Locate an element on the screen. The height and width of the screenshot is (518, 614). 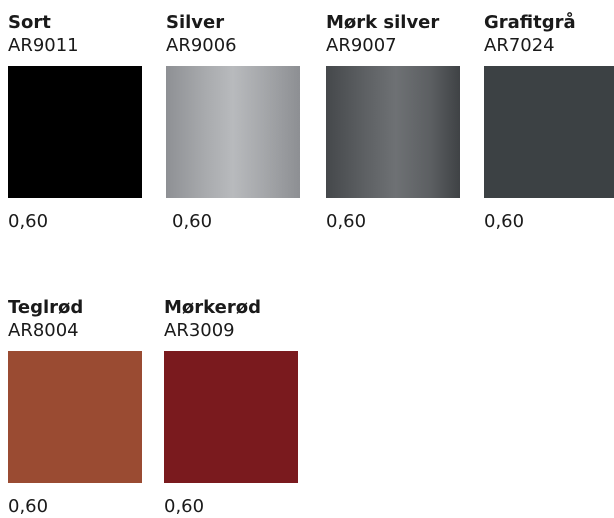
swatch-name: Teglrød is located at coordinates (46, 307).